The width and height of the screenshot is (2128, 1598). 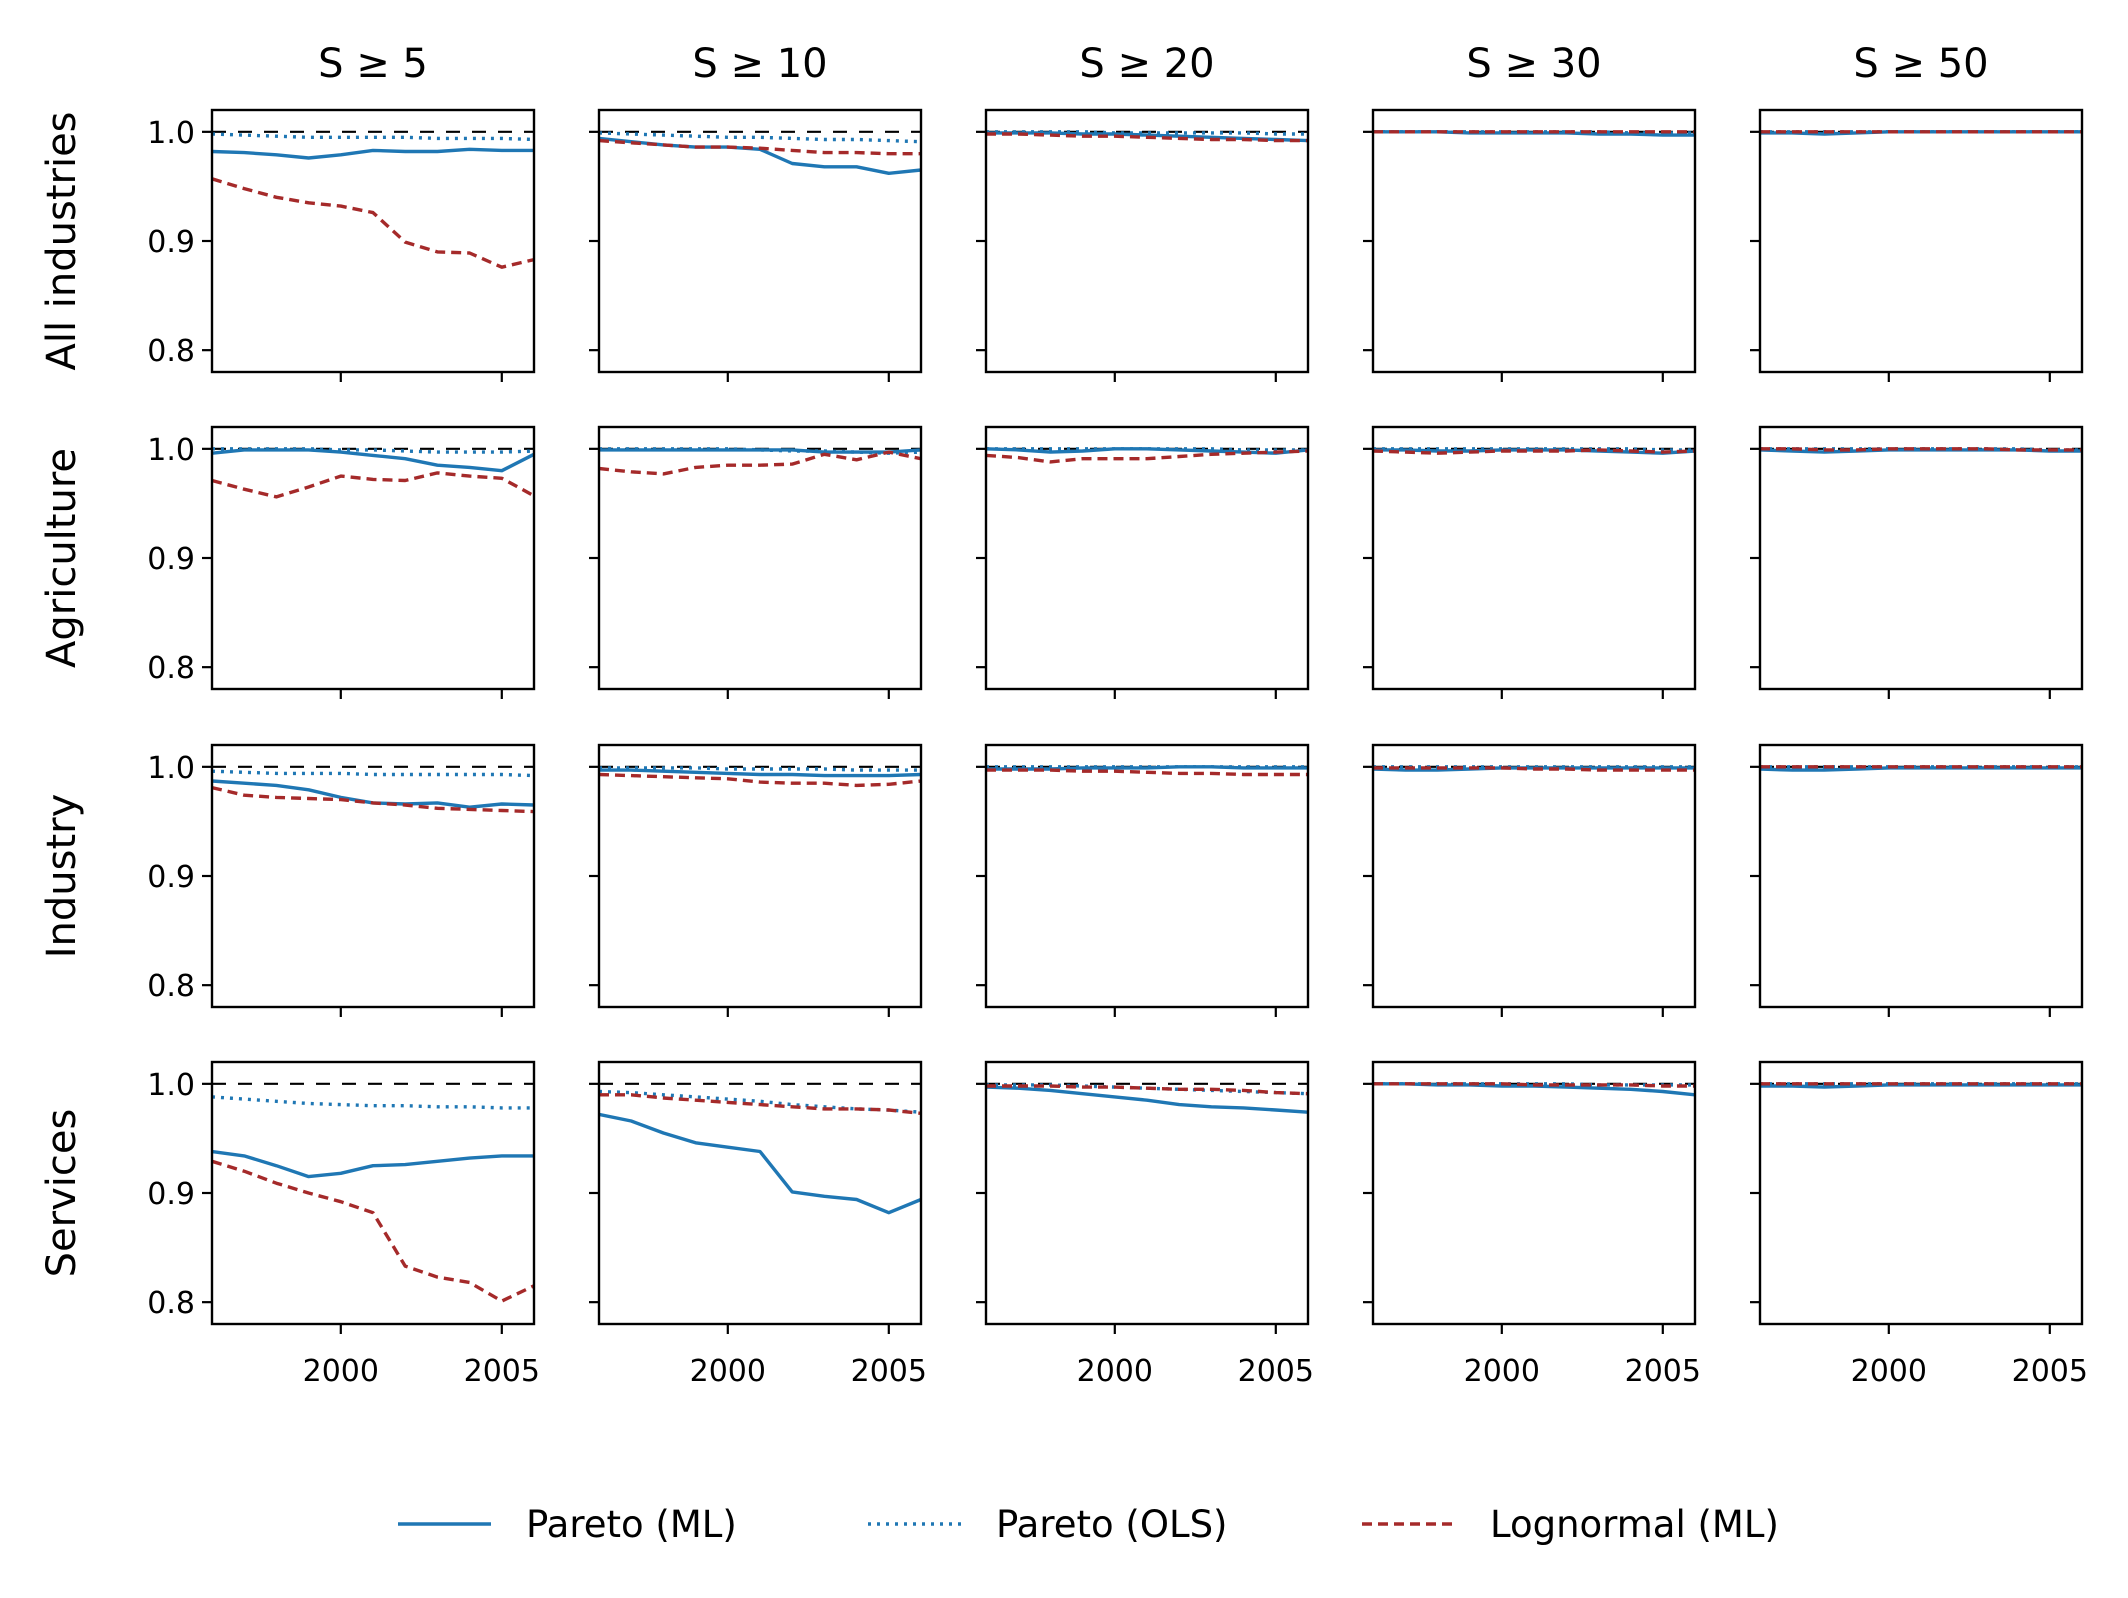 What do you see at coordinates (1533, 64) in the screenshot?
I see `column-title: S ≥ 30` at bounding box center [1533, 64].